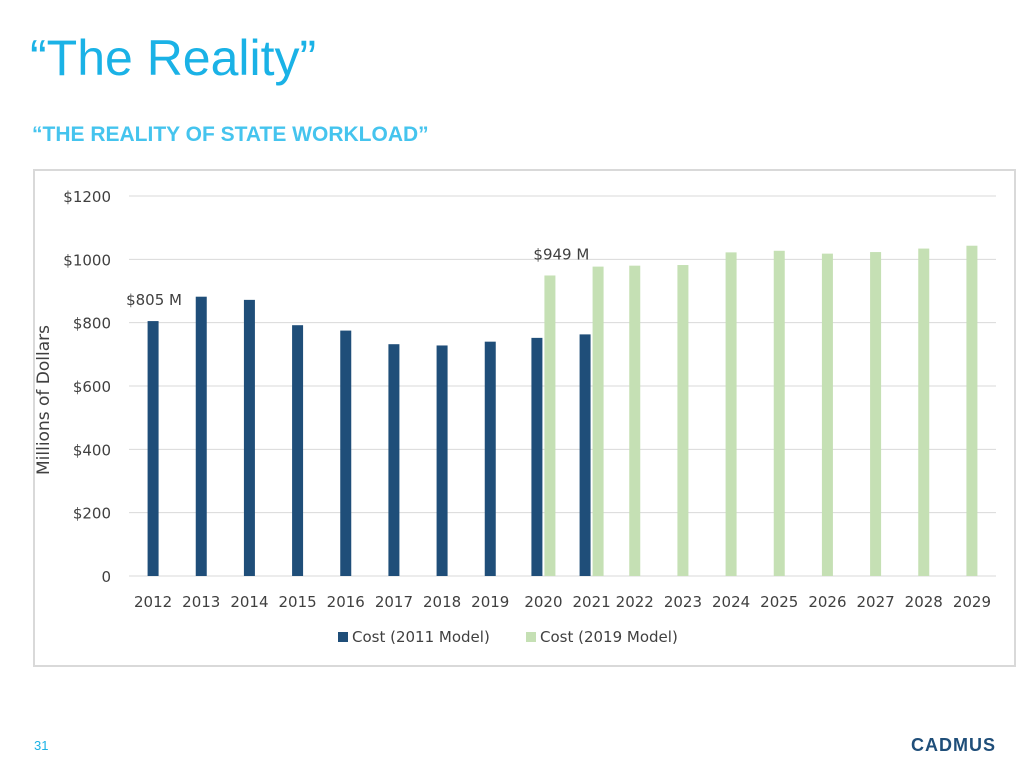 The width and height of the screenshot is (1024, 768). I want to click on x-tick-label: 2027, so click(875, 602).